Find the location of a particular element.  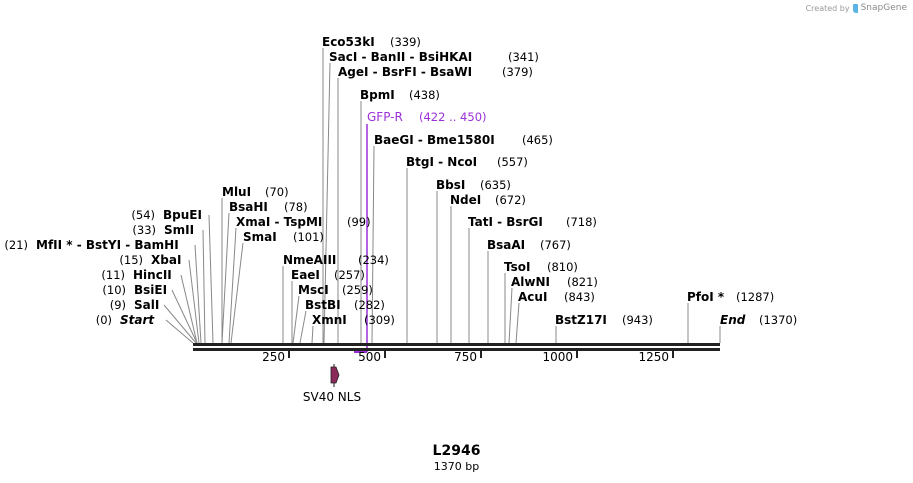

site-bsaai: BsaAI (767) is located at coordinates (529, 245).